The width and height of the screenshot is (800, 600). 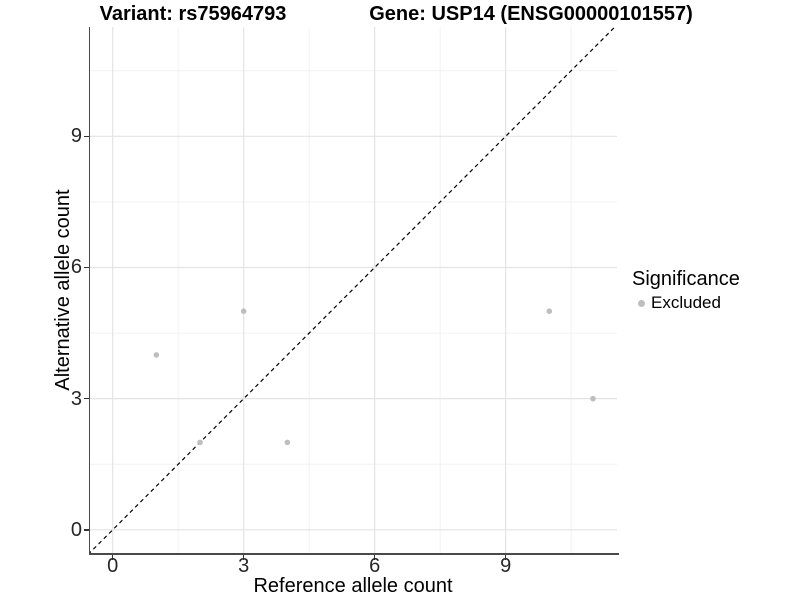 What do you see at coordinates (244, 566) in the screenshot?
I see `x-tick-label: 3` at bounding box center [244, 566].